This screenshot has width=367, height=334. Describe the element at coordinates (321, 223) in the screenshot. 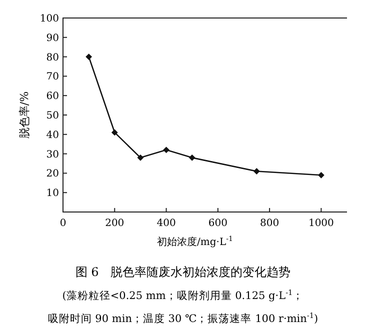

I see `x-tick-label: 1000` at that location.